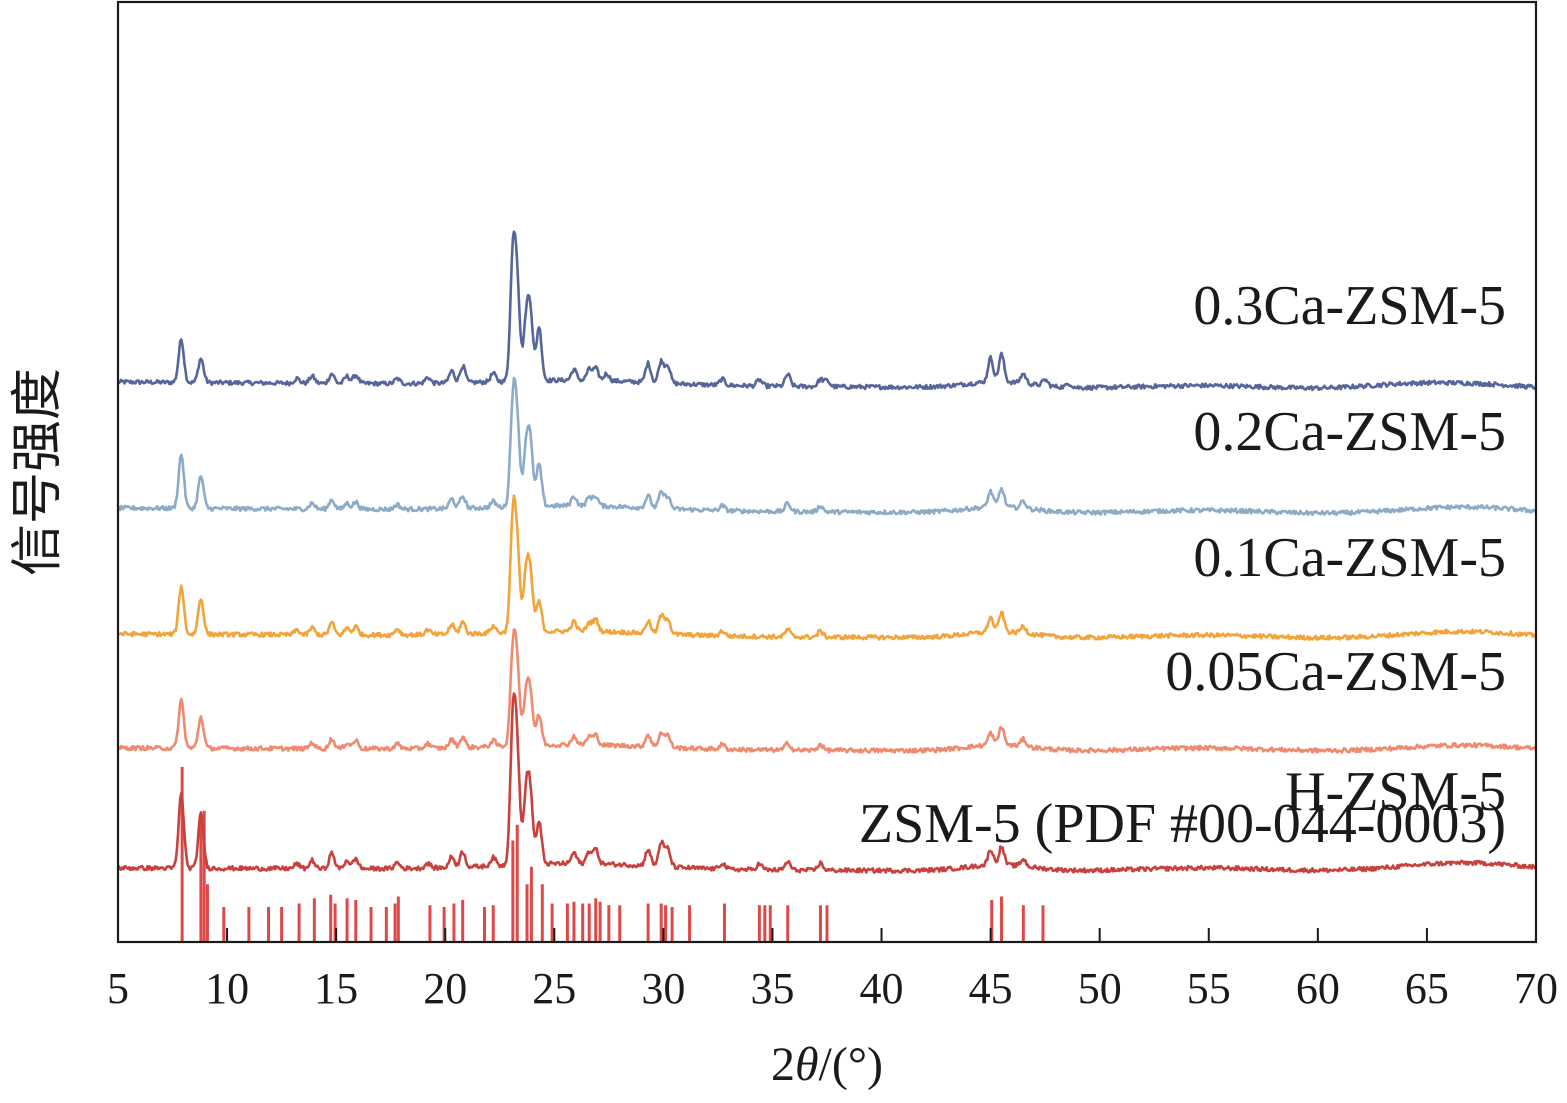  Describe the element at coordinates (612, 854) in the screenshot. I see `reference-sticks` at that location.